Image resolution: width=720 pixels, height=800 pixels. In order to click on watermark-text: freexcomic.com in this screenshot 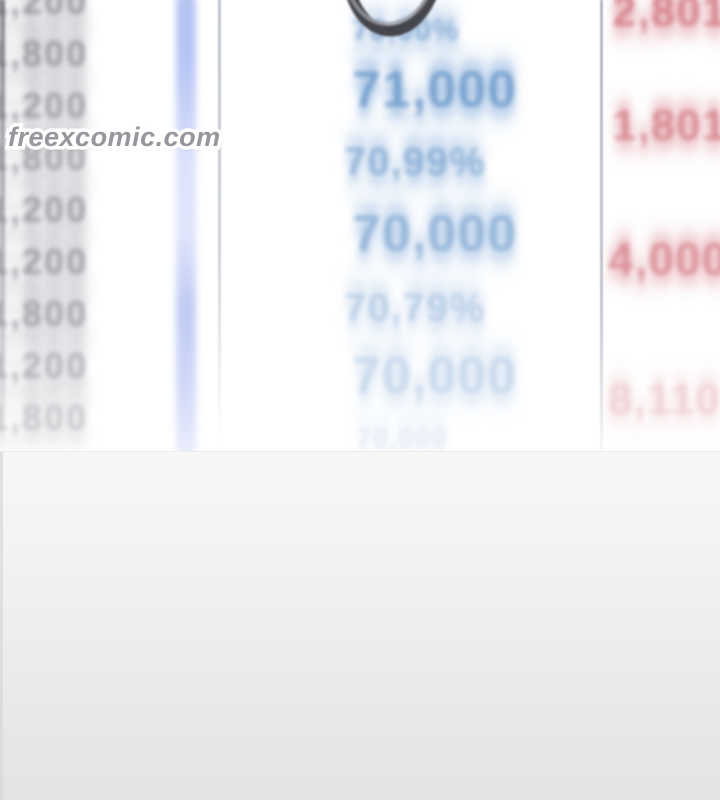, I will do `click(114, 137)`.